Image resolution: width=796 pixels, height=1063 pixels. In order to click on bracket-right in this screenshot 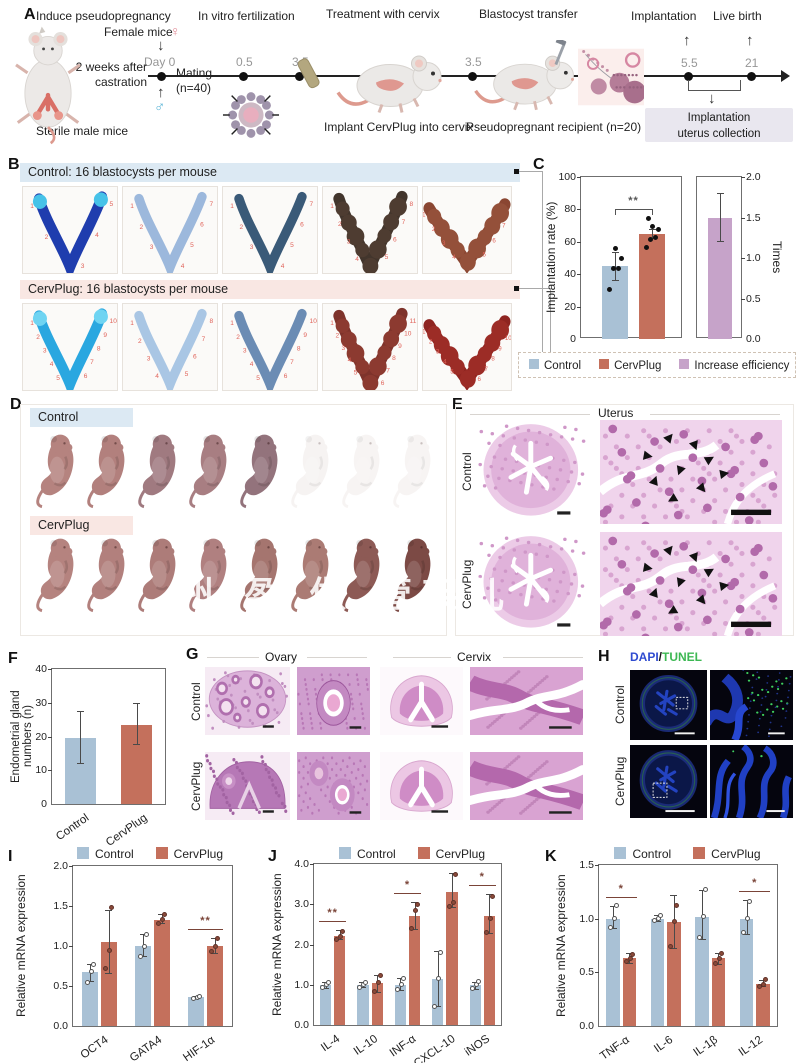, I will do `click(740, 85)`.